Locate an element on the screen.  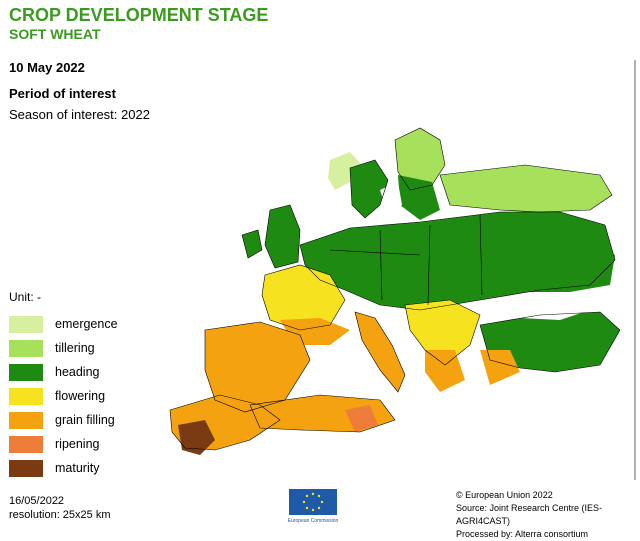
legend-item: emergence is located at coordinates (63, 324).